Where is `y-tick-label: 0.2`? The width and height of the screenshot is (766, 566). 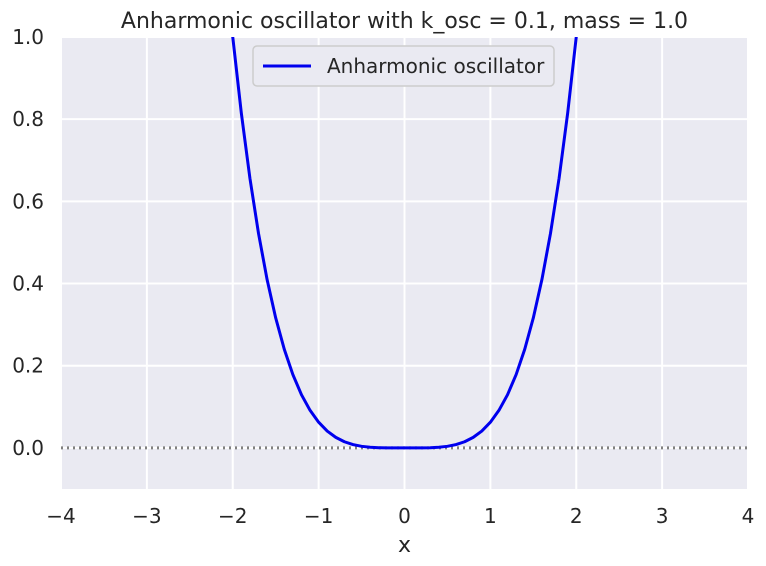 y-tick-label: 0.2 is located at coordinates (28, 366).